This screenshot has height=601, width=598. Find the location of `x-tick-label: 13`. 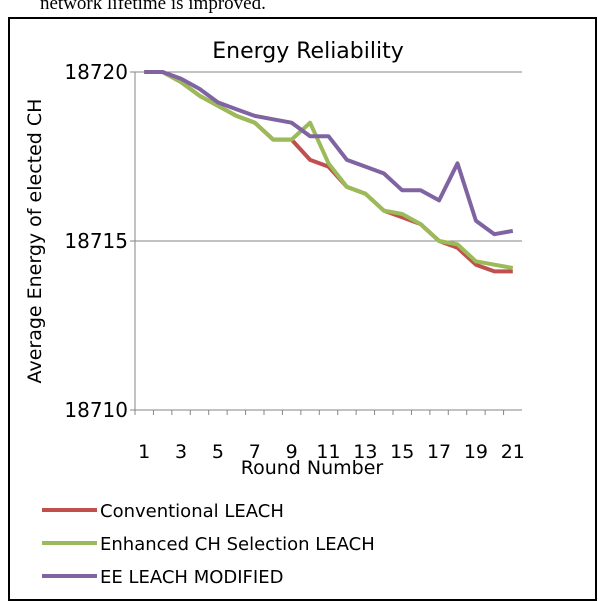

x-tick-label: 13 is located at coordinates (365, 452).